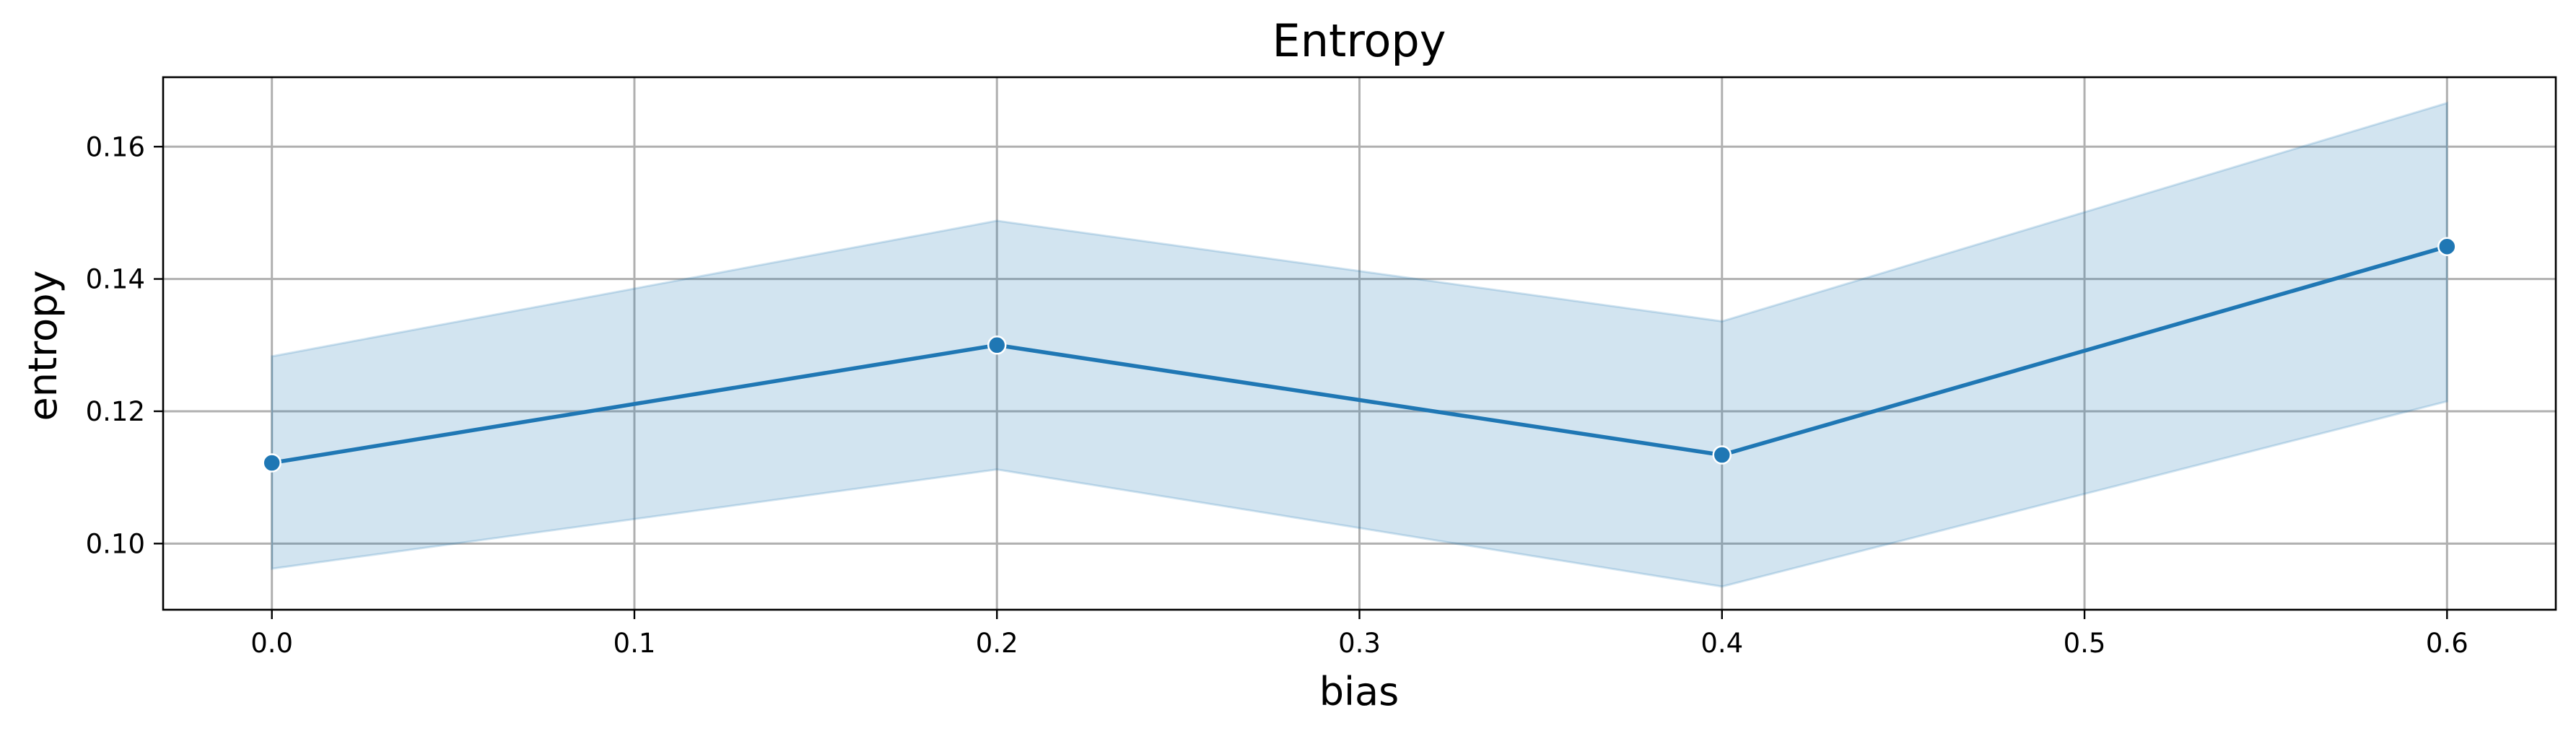 Image resolution: width=2576 pixels, height=736 pixels. I want to click on x-tick-label: 0.3, so click(1359, 643).